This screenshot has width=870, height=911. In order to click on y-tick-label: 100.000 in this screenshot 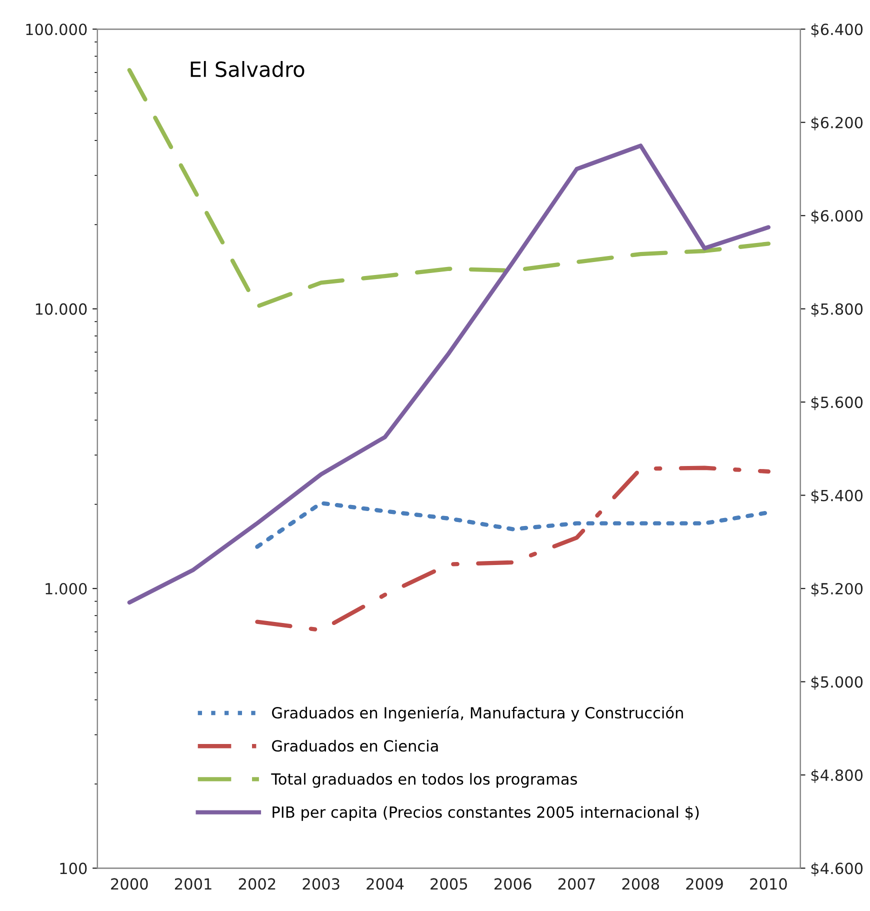, I will do `click(56, 30)`.